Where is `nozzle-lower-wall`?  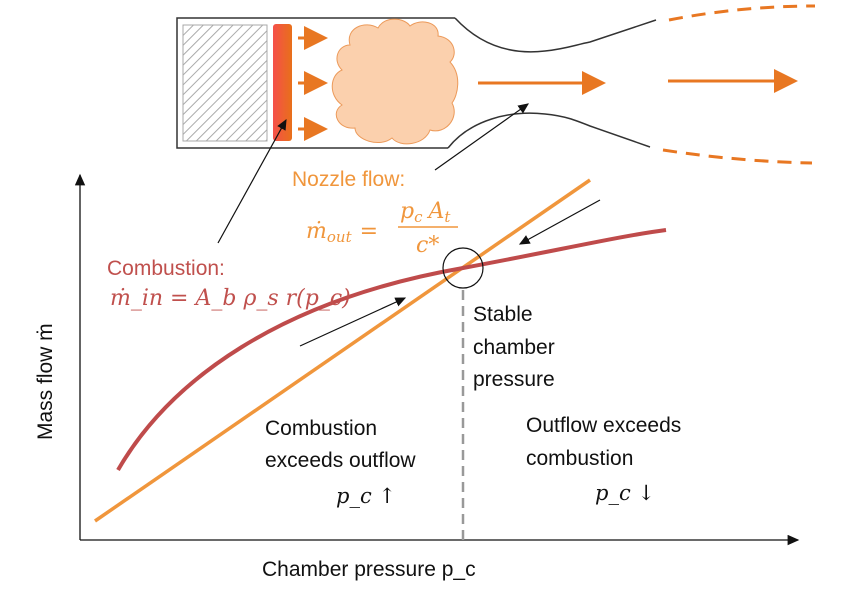
nozzle-lower-wall is located at coordinates (549, 130).